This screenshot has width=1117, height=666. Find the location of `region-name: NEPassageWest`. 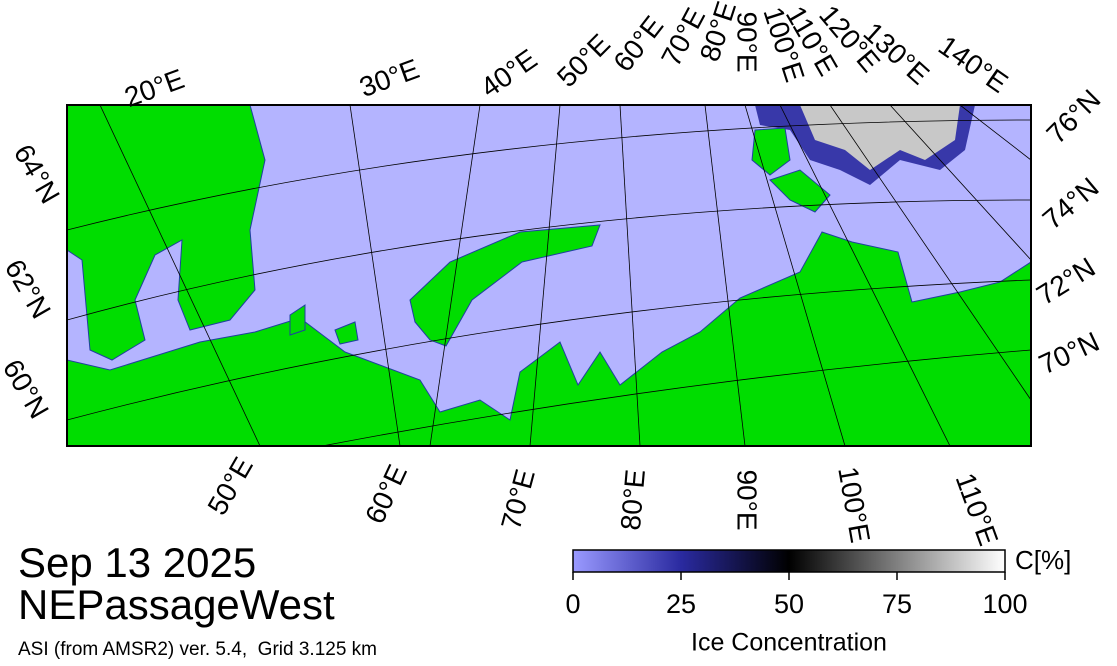

region-name: NEPassageWest is located at coordinates (176, 604).